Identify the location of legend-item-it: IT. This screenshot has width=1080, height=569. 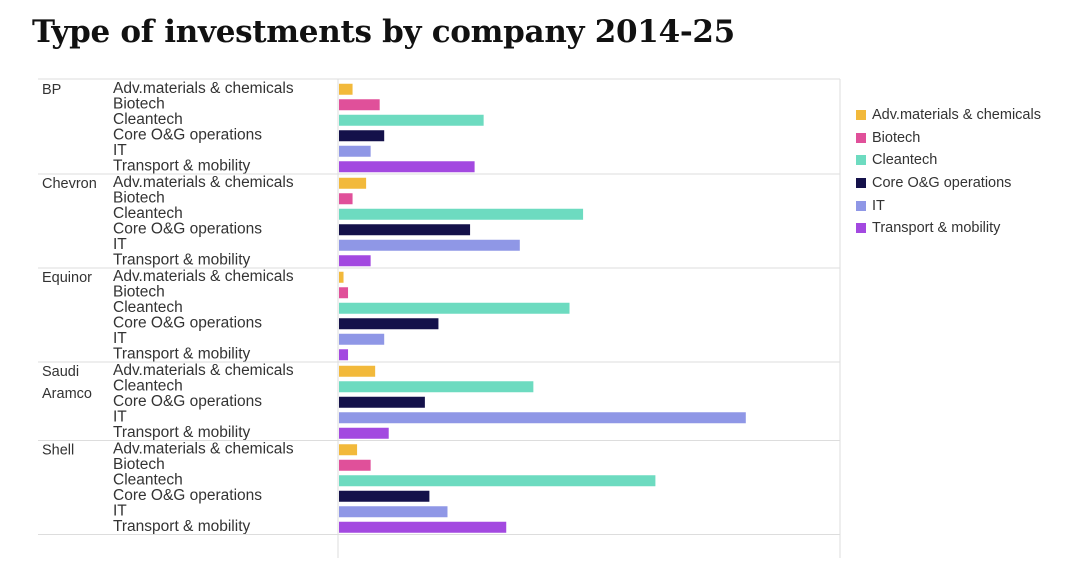
(948, 205).